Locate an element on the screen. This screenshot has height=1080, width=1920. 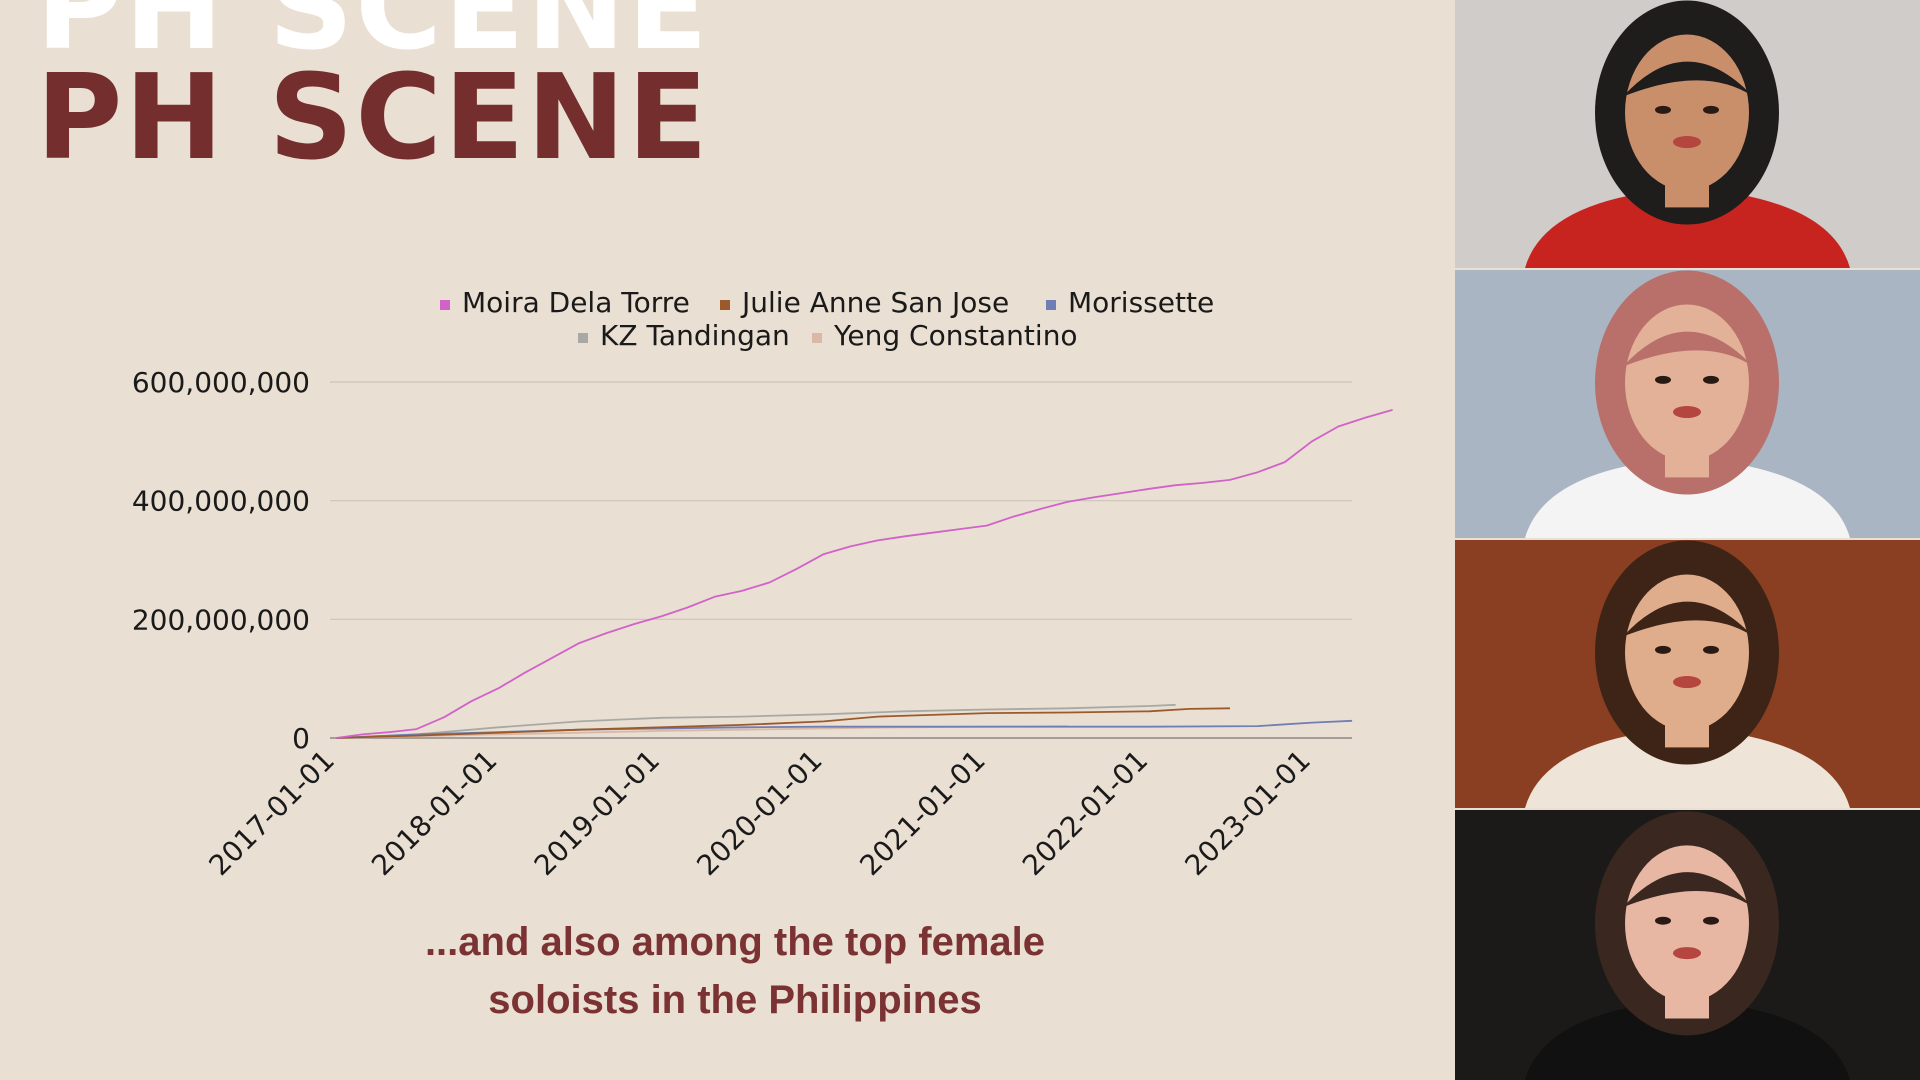
caption-line-2: soloists in the Philippines is located at coordinates (735, 1000).